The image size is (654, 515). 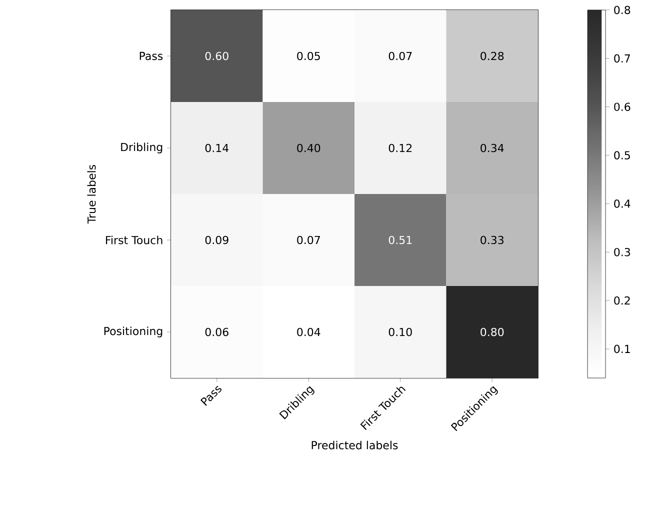 I want to click on y-tick-label: Dribling, so click(x=141, y=148).